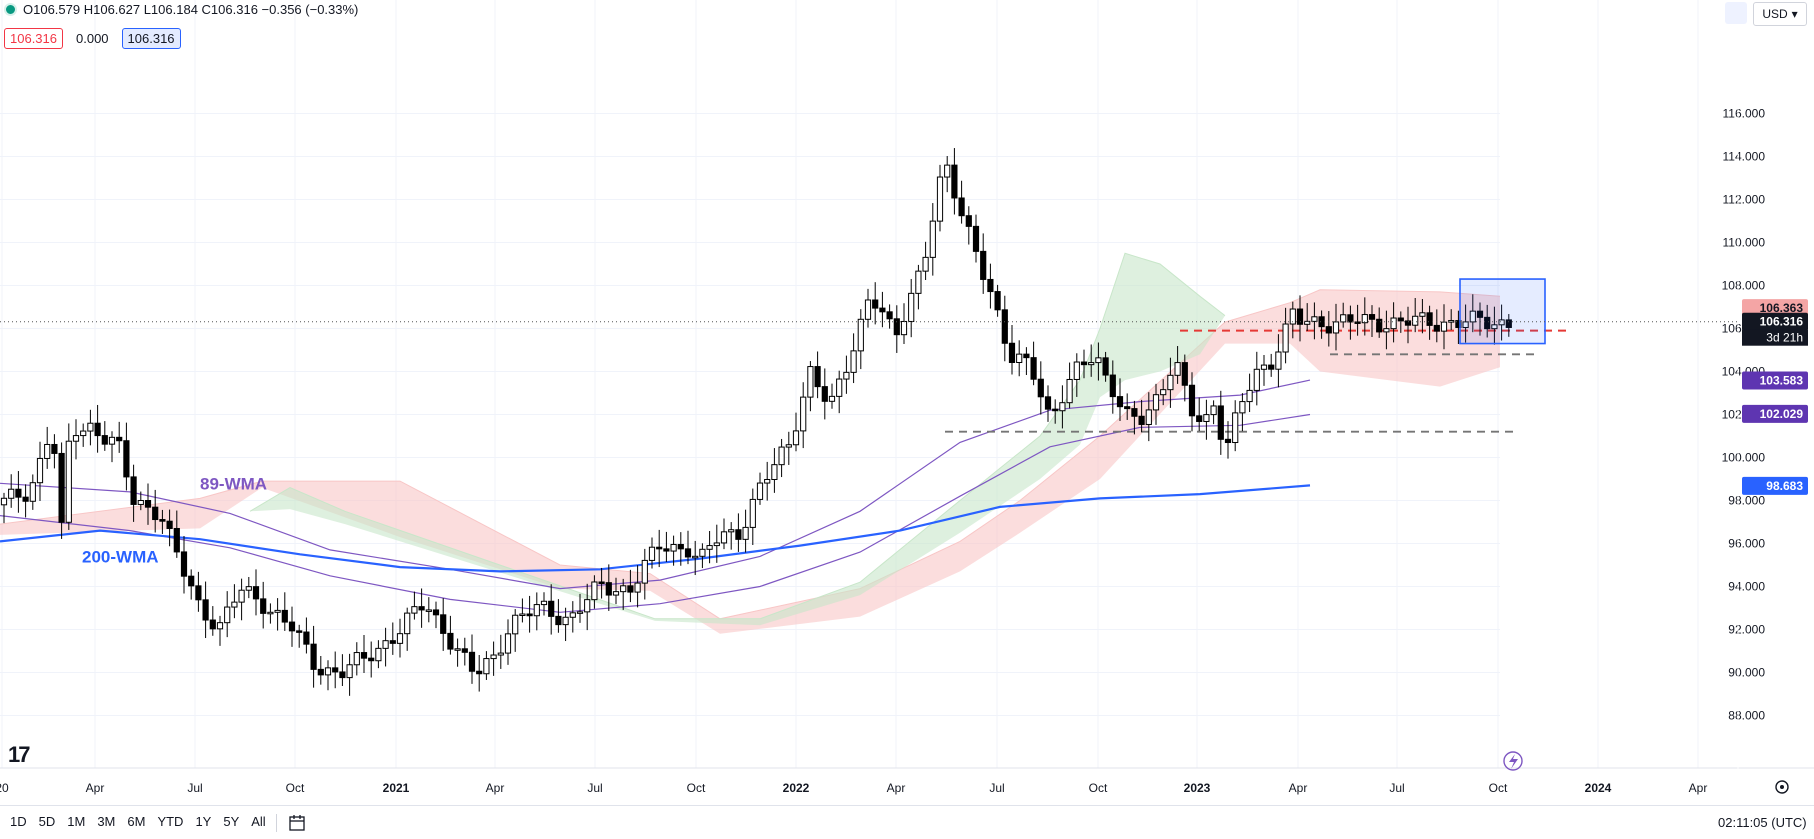 This screenshot has width=1814, height=839. Describe the element at coordinates (170, 821) in the screenshot. I see `range-button-ytd: YTD` at that location.